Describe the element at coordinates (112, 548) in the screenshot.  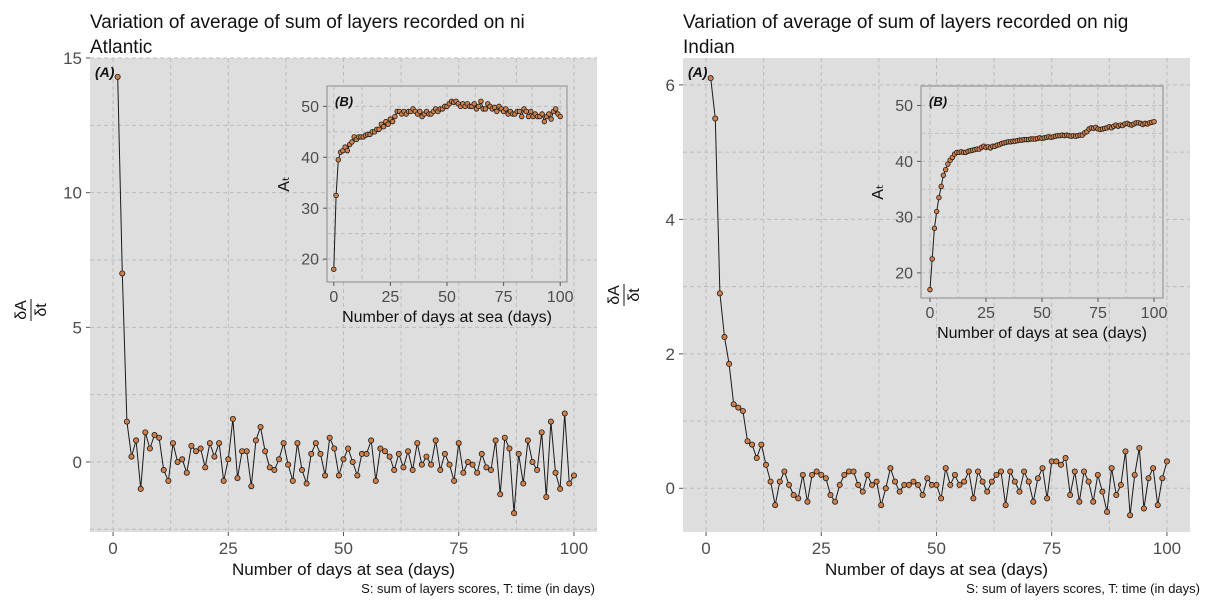
I see `x-tick-label: 0` at that location.